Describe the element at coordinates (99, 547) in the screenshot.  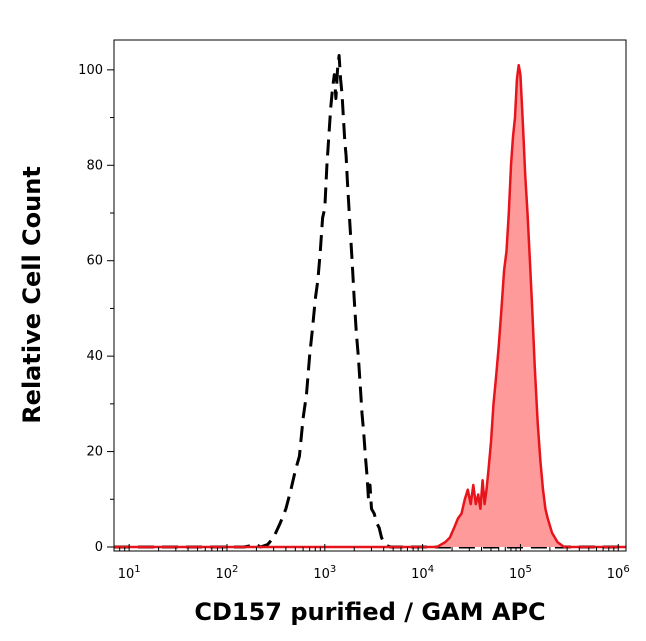
I see `y-tick-label: 0` at that location.